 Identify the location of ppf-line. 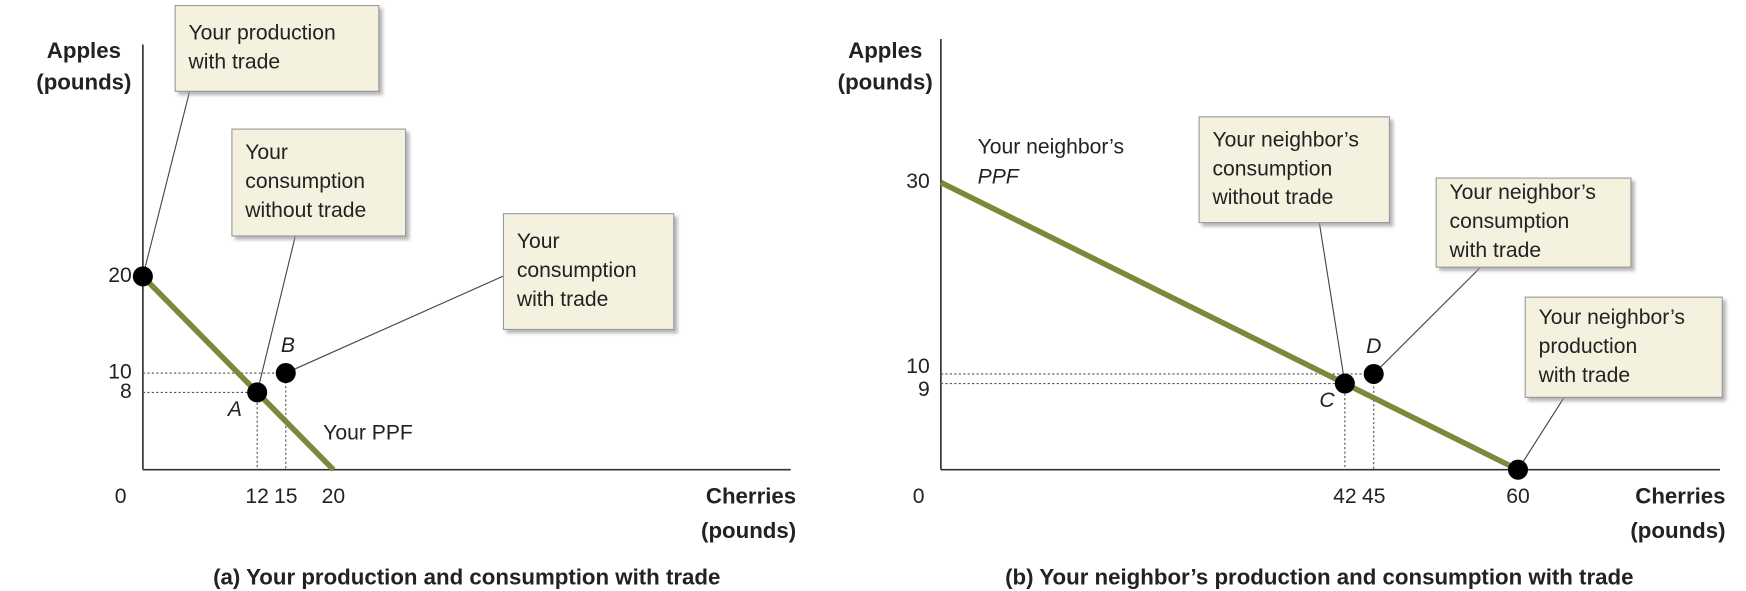
(238, 373).